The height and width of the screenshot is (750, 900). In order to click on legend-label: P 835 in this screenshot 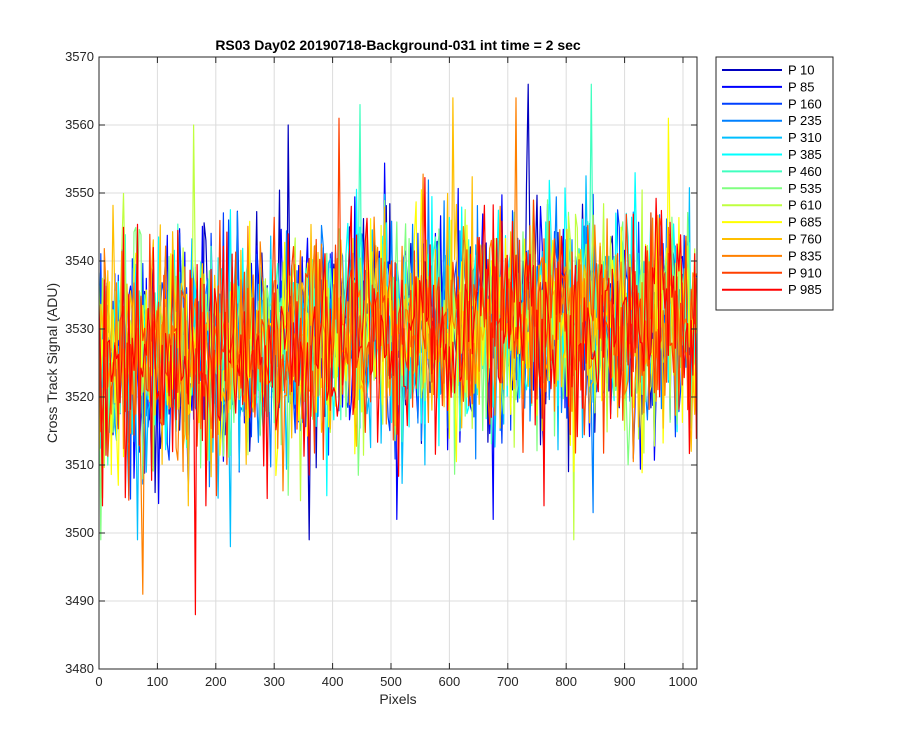, I will do `click(805, 255)`.